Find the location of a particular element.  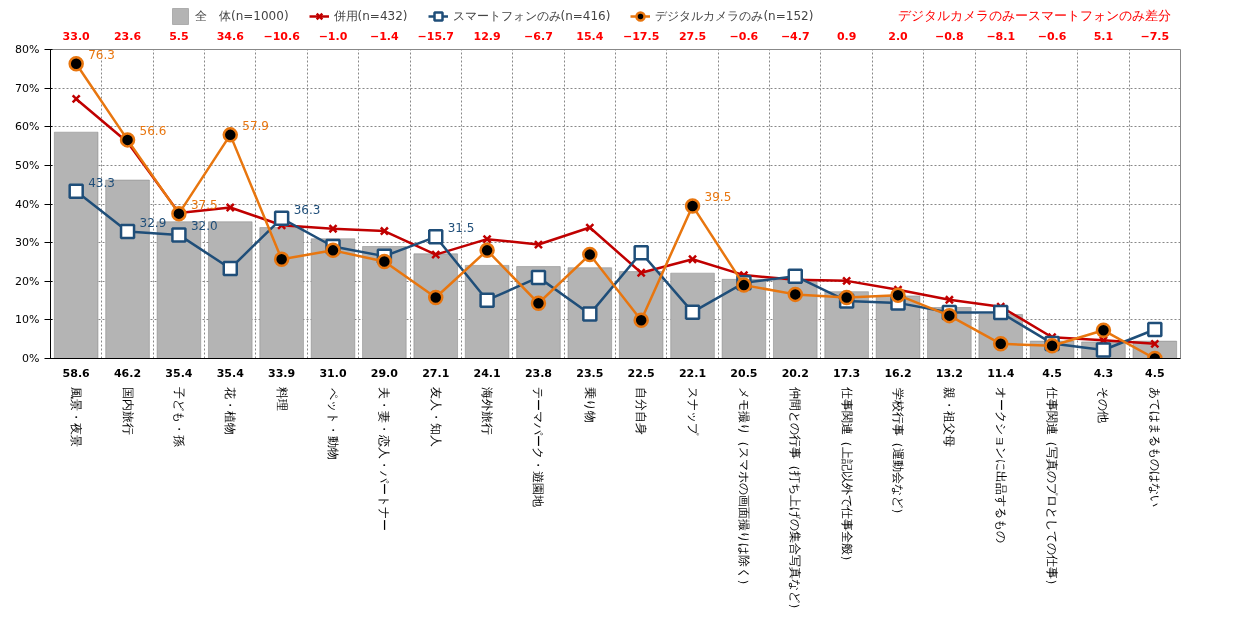

text: 0.9 is located at coordinates (846, 36).